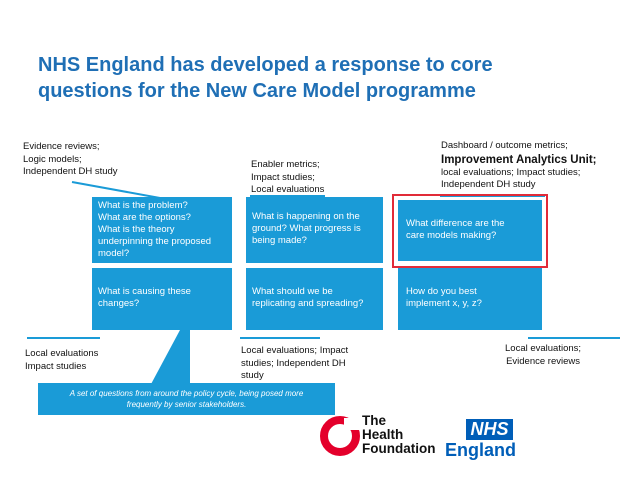 This screenshot has width=638, height=479. What do you see at coordinates (116, 190) in the screenshot?
I see `connector-line` at bounding box center [116, 190].